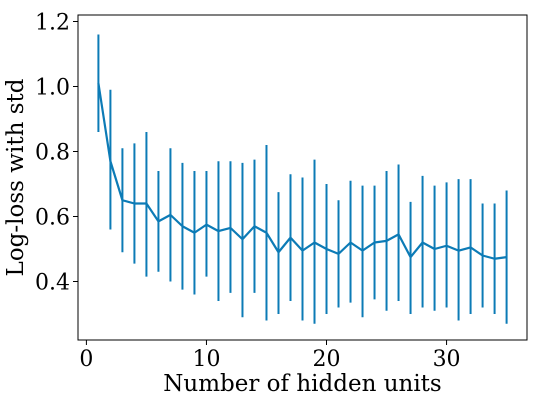  Describe the element at coordinates (52, 218) in the screenshot. I see `y-tick-label: 0.6` at that location.